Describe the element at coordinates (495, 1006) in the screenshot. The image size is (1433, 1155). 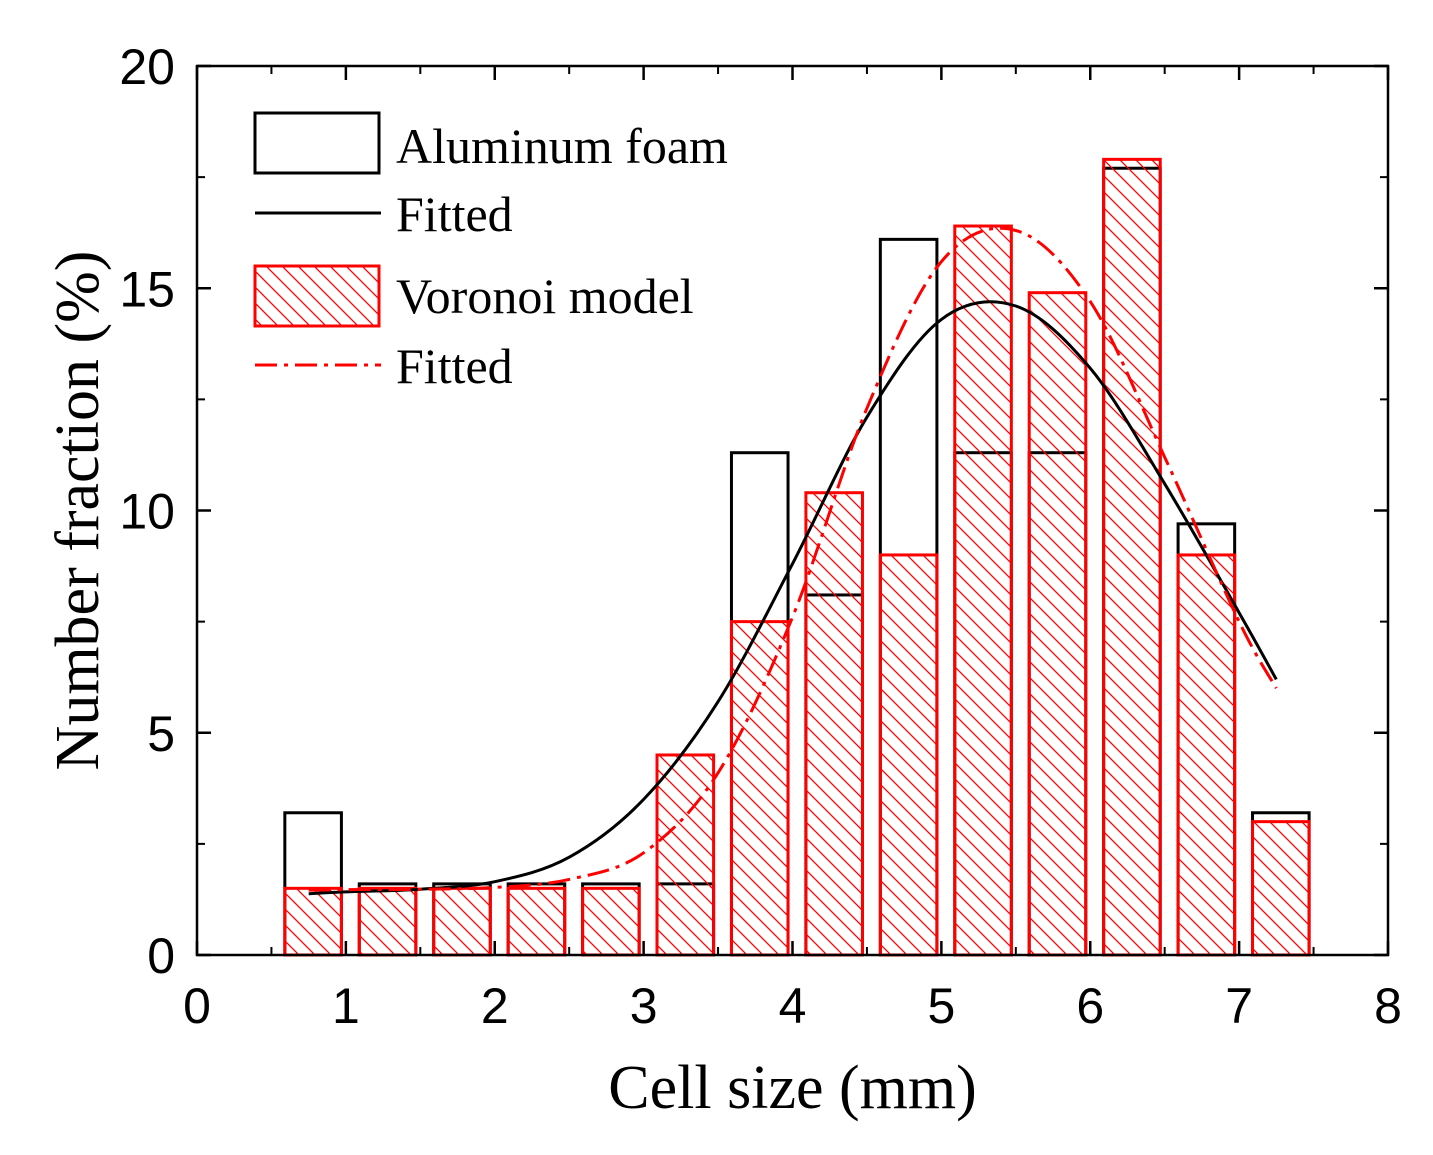
I see `x-tick-label: 2` at that location.